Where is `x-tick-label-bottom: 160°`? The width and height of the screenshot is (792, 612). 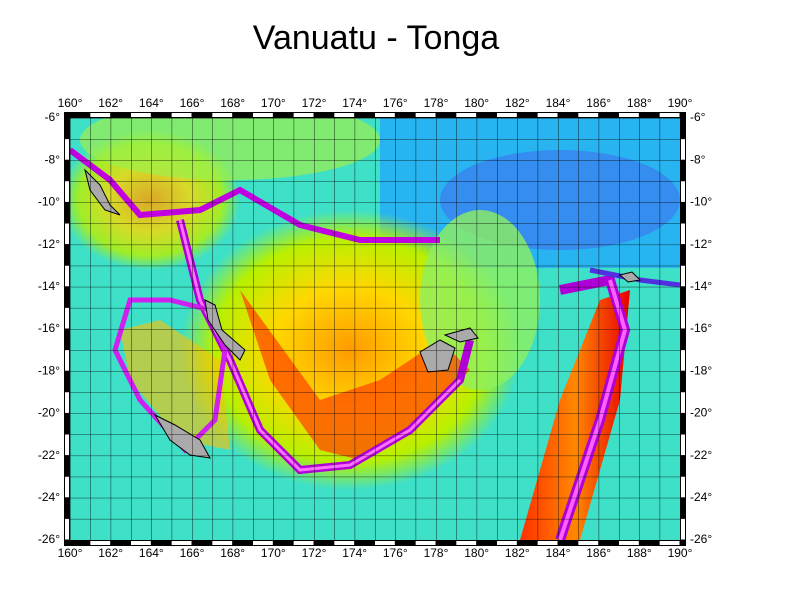 x-tick-label-bottom: 160° is located at coordinates (70, 553).